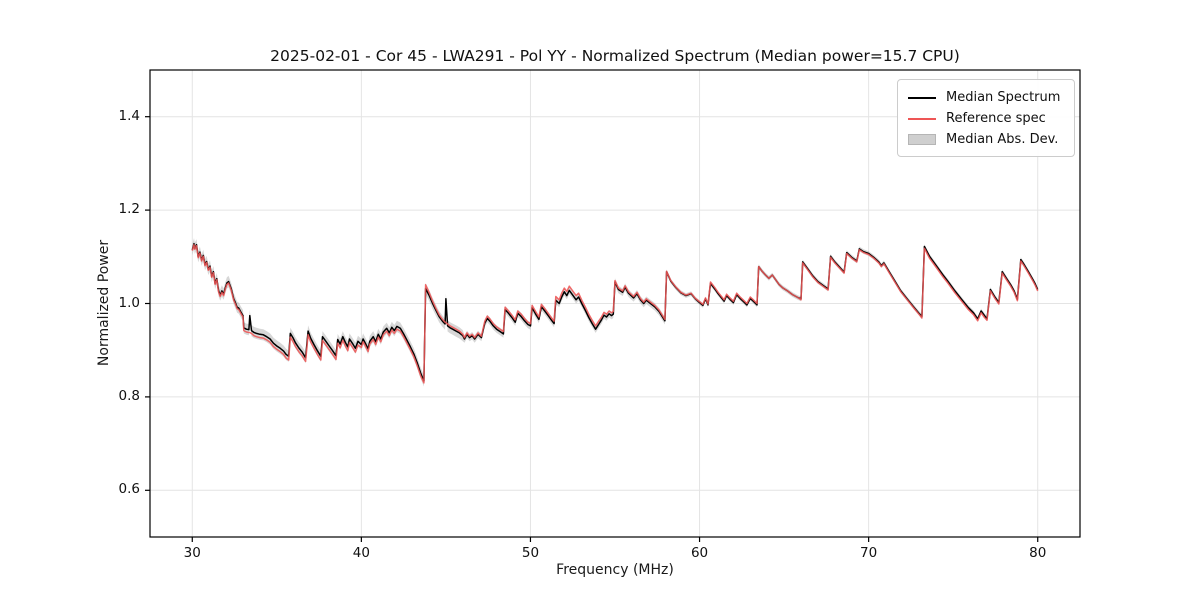 The height and width of the screenshot is (600, 1200). Describe the element at coordinates (530, 553) in the screenshot. I see `x-tick-label: 50` at that location.